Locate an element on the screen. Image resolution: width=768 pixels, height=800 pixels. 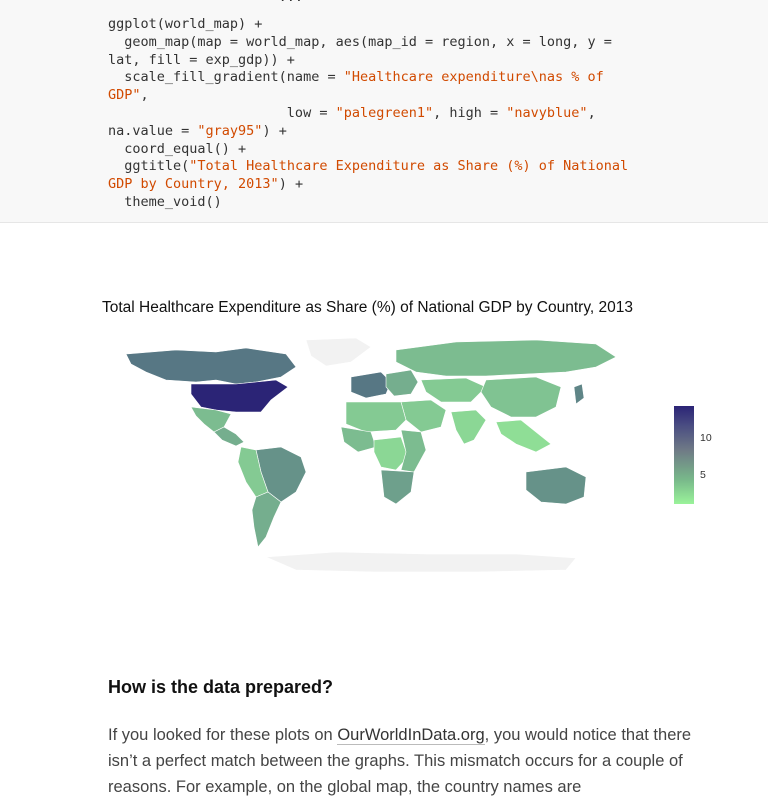
code-token: ggplot(world_map) + is located at coordinates (185, 24).